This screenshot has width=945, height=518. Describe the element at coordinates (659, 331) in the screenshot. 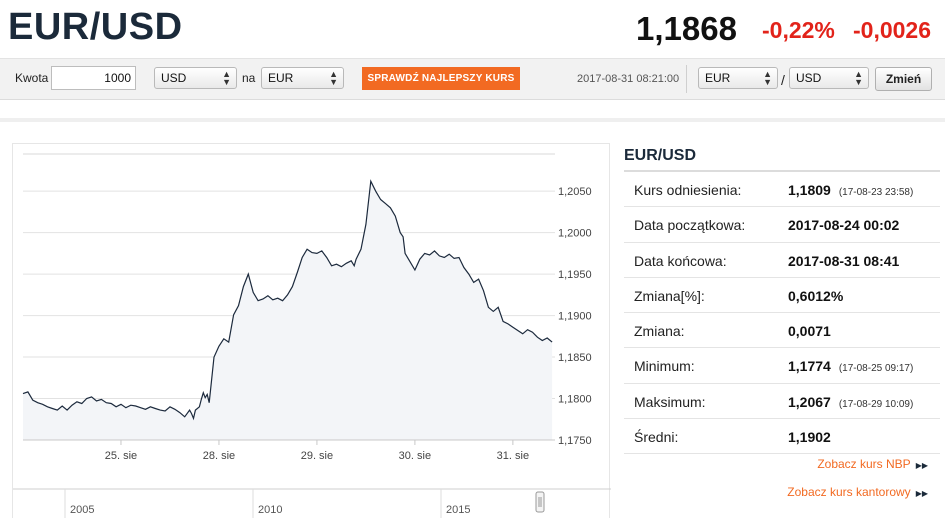

I see `stat-label: Zmiana:` at that location.